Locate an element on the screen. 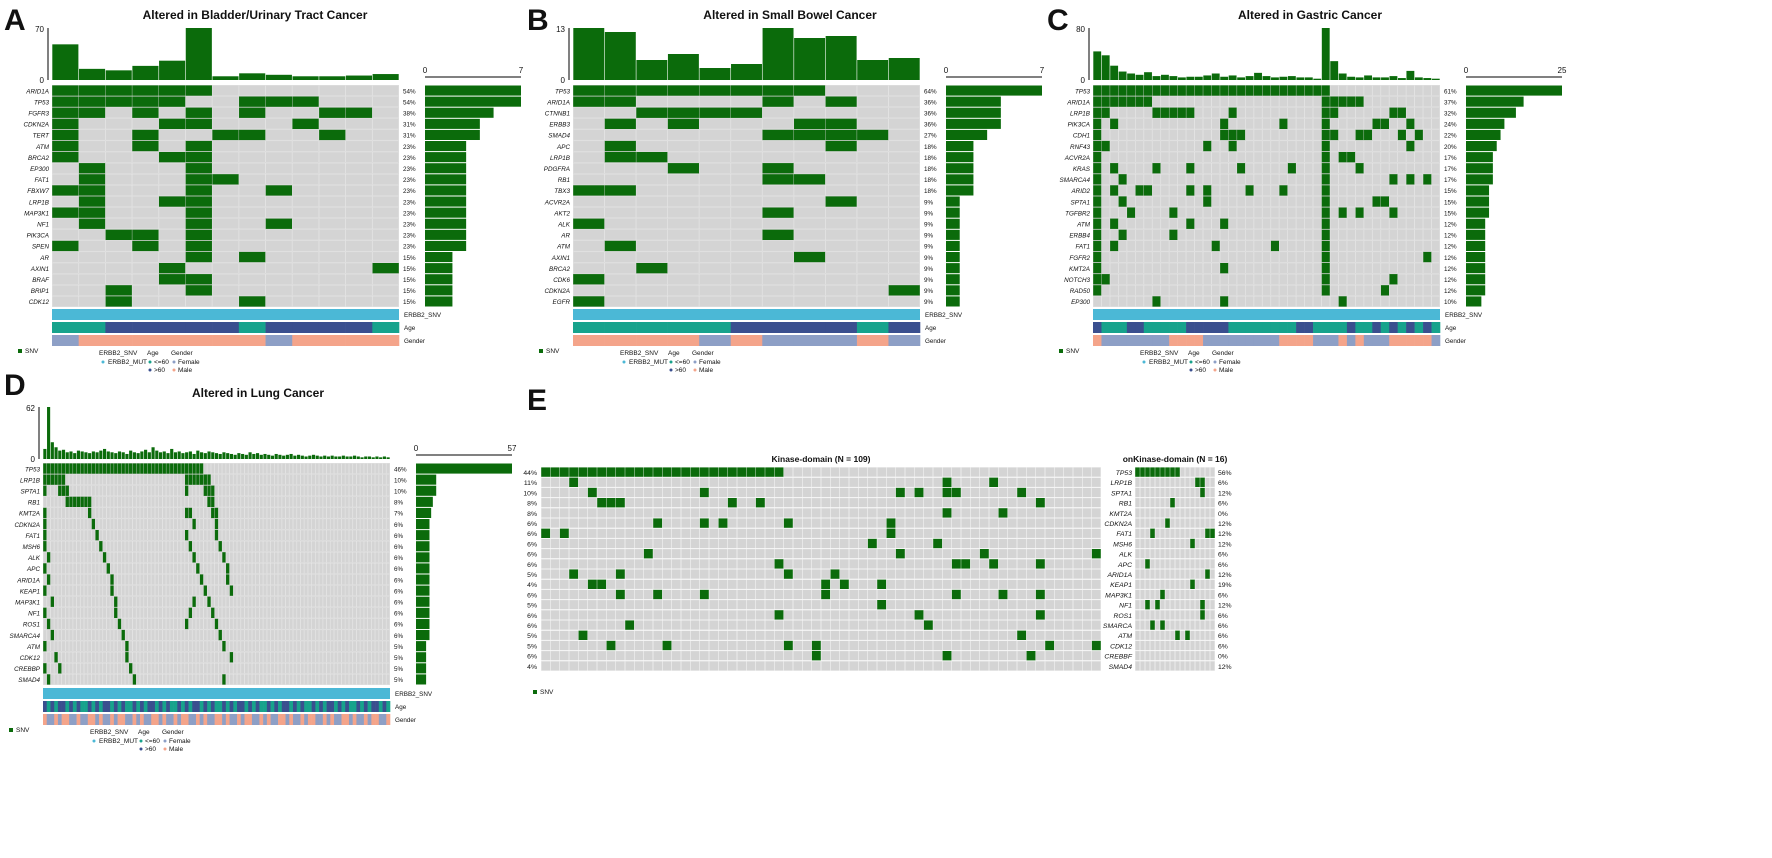 This screenshot has width=1772, height=858. percent-label: 9% is located at coordinates (929, 258).